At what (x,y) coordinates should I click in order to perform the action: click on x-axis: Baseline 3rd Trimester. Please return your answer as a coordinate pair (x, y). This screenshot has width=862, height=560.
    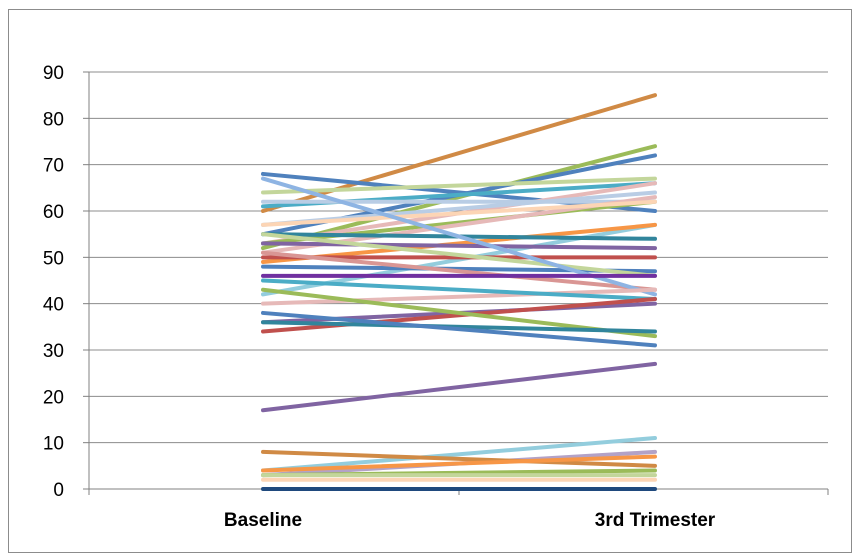
    Looking at the image, I should click on (458, 510).